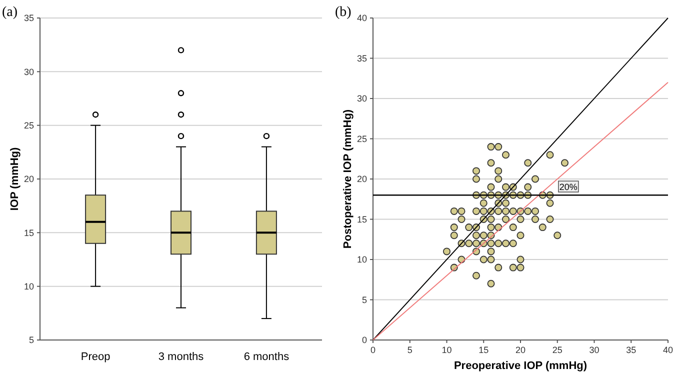 The width and height of the screenshot is (676, 372). Describe the element at coordinates (520, 350) in the screenshot. I see `x-tick-label: 20` at that location.